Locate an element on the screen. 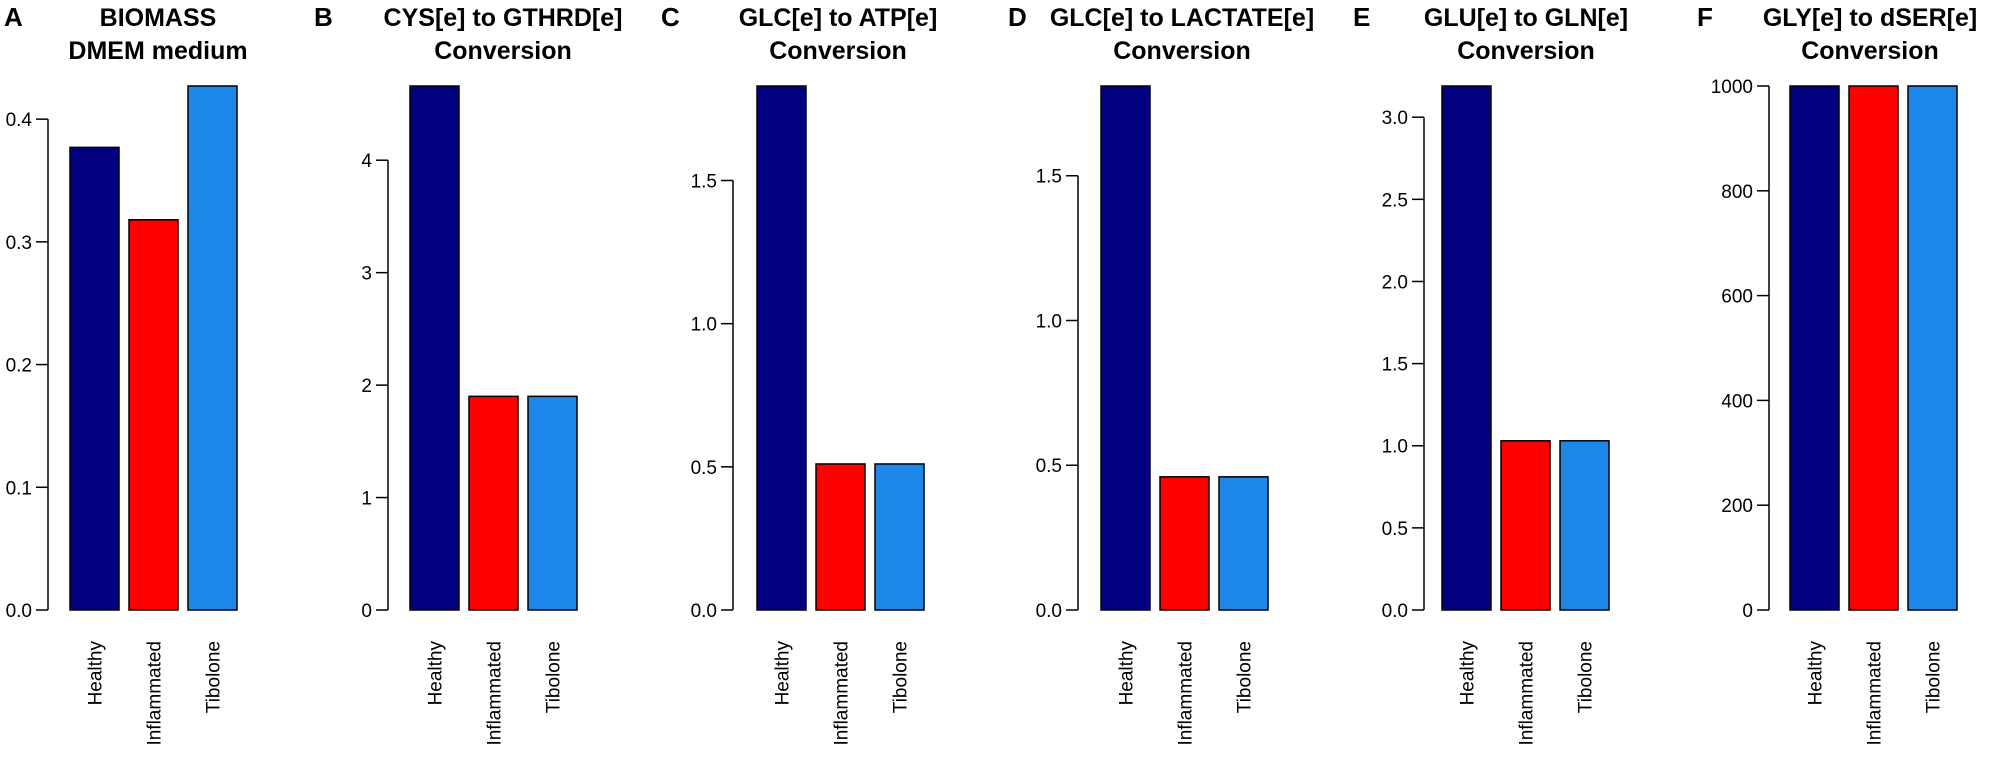 The width and height of the screenshot is (2000, 769). panel-letter: B is located at coordinates (323, 17).